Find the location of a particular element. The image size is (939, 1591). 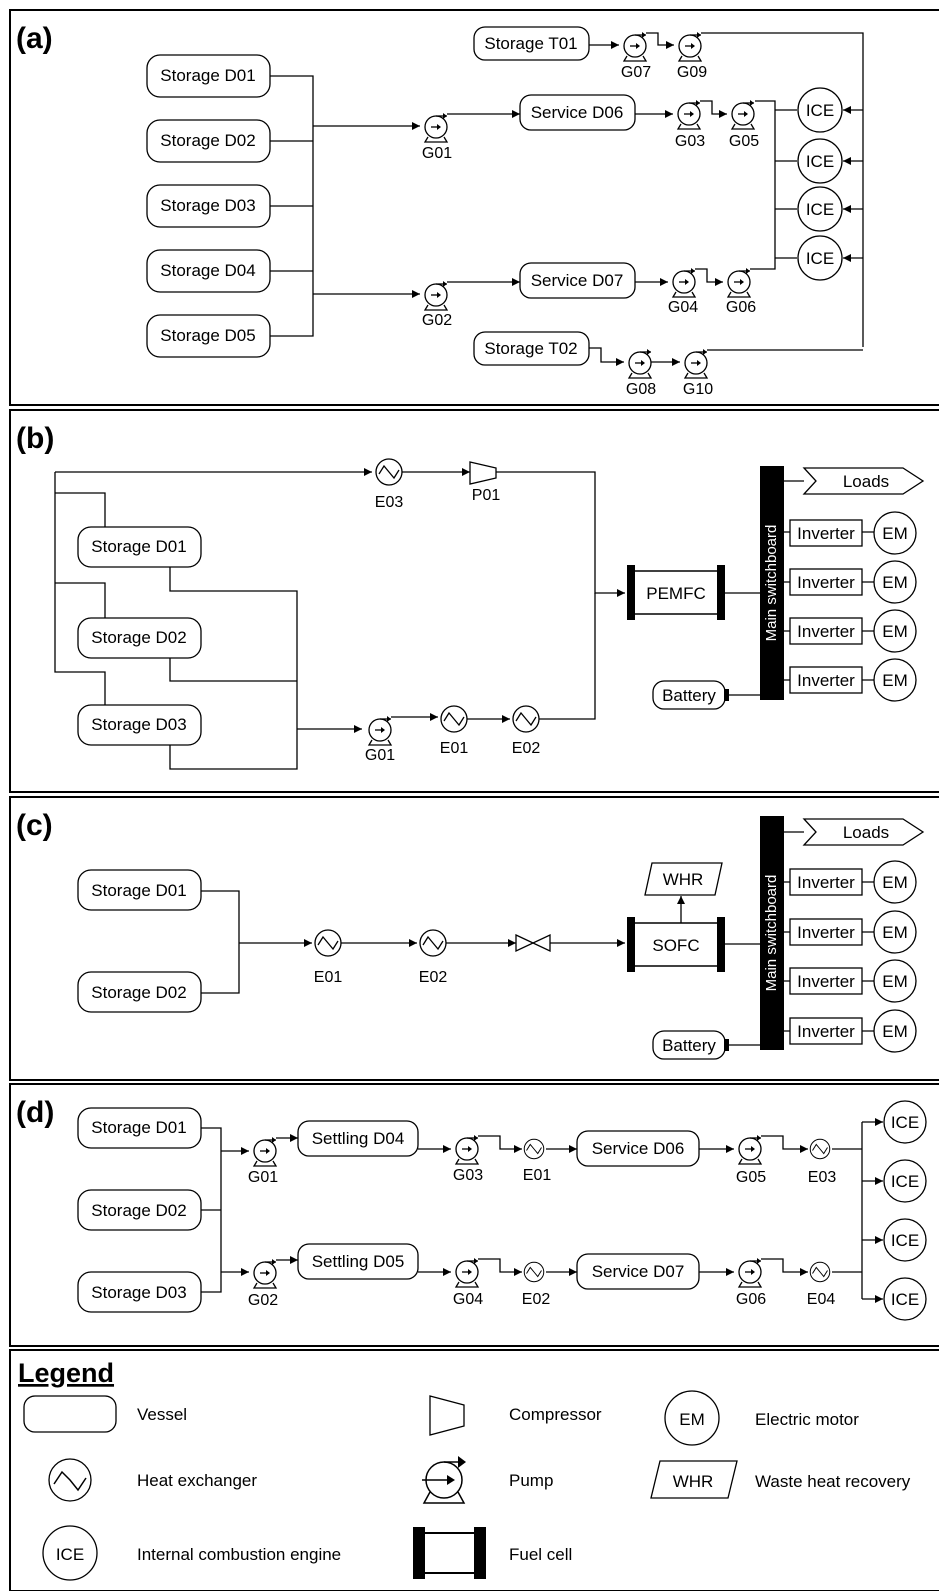

svg-text: Settling D04 is located at coordinates (358, 1138).